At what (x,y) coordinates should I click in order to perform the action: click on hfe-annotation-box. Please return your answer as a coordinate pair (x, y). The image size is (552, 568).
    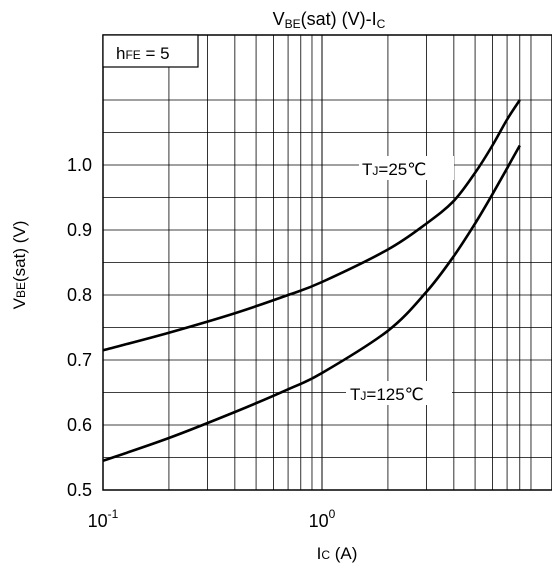
    Looking at the image, I should click on (150, 51).